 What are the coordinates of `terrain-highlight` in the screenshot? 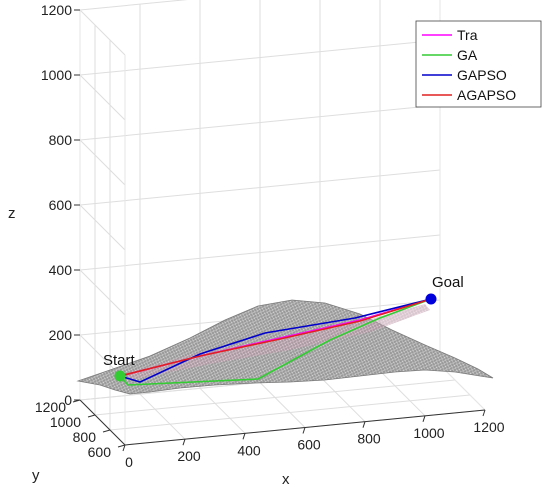 It's located at (277, 342).